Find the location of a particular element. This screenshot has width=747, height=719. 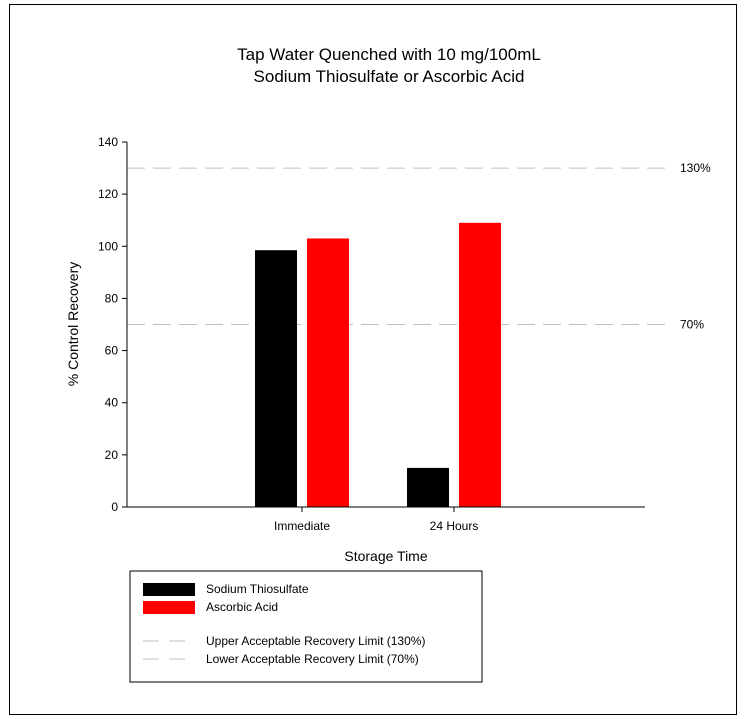

y-tick-label: 60 is located at coordinates (112, 351).